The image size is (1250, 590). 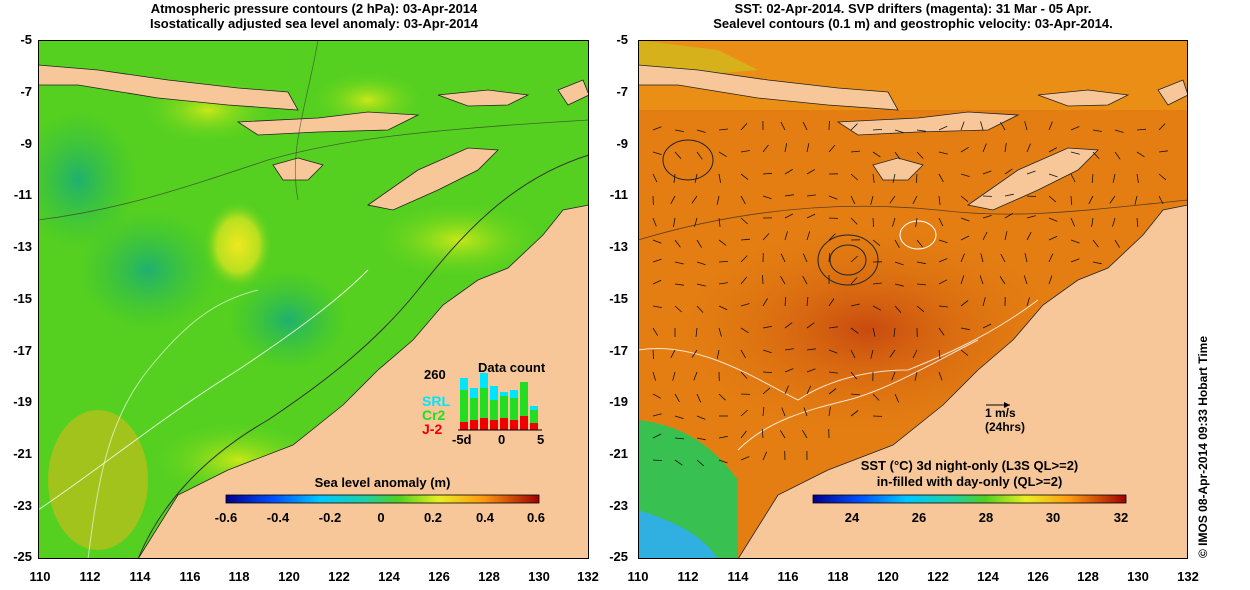 What do you see at coordinates (168, 87) in the screenshot?
I see `java-island` at bounding box center [168, 87].